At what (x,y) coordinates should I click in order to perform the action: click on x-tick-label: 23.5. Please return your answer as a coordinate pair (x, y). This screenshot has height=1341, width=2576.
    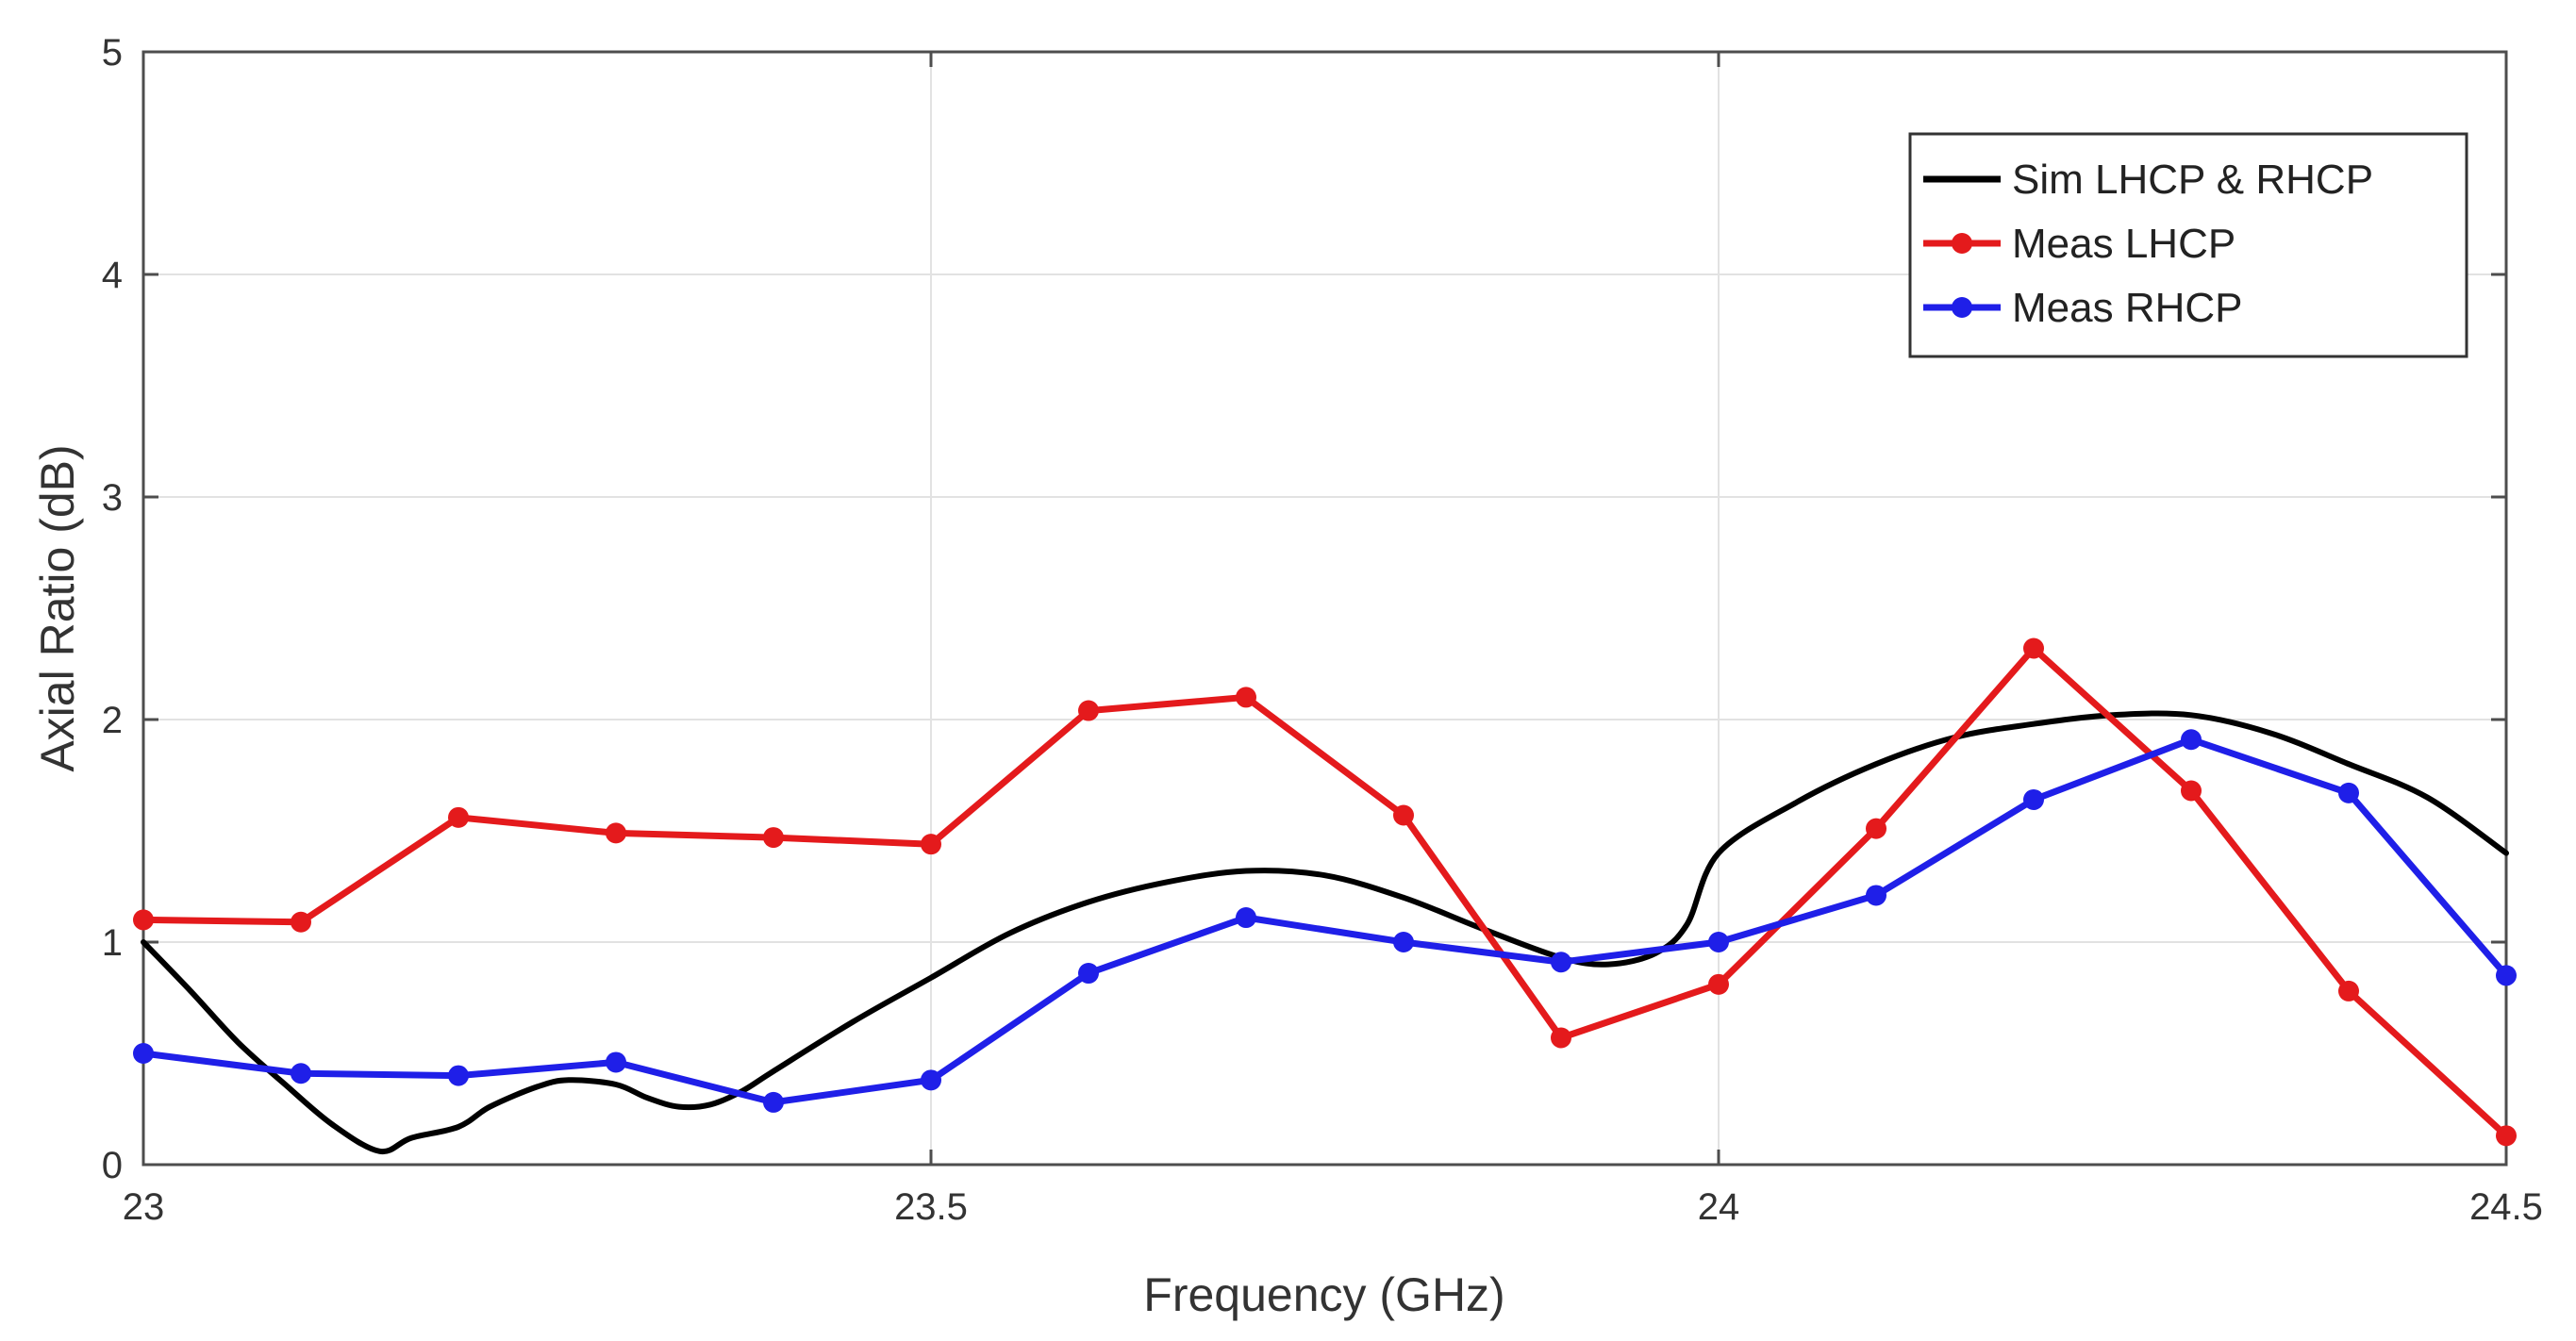
    Looking at the image, I should click on (931, 1207).